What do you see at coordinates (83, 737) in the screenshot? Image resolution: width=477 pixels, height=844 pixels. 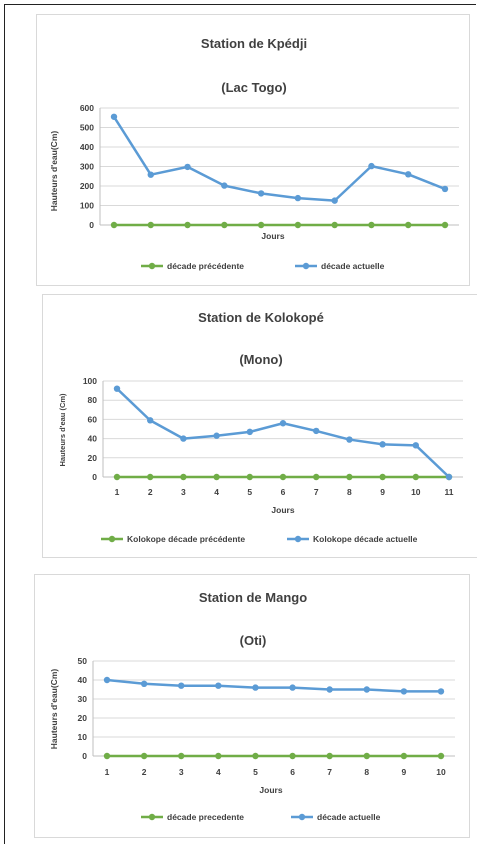 I see `y-tick-label: 10` at bounding box center [83, 737].